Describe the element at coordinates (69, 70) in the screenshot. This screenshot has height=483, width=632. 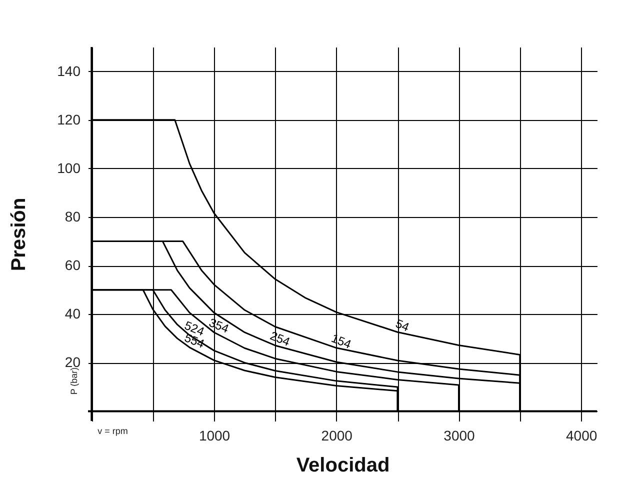
I see `y-tick-label: 140` at that location.